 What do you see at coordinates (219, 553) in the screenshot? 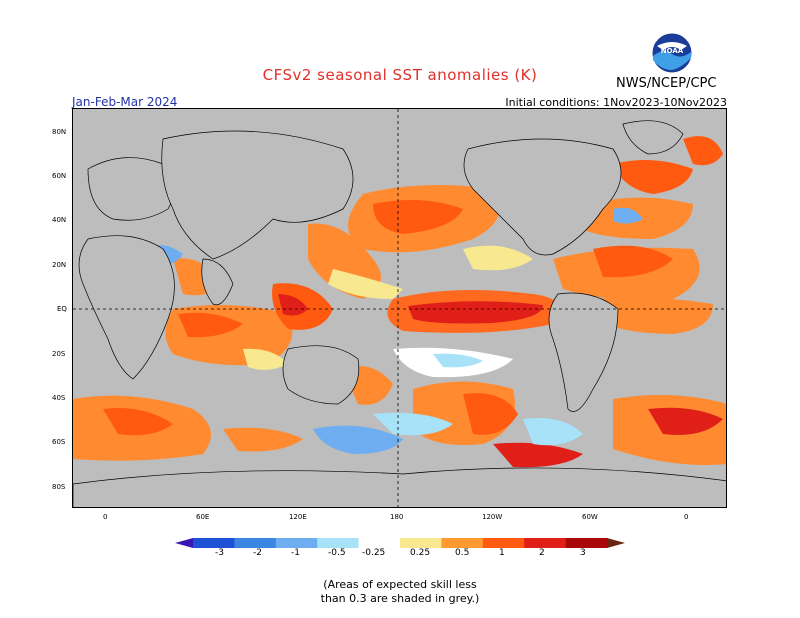
I see `colorbar-label: -3` at bounding box center [219, 553].